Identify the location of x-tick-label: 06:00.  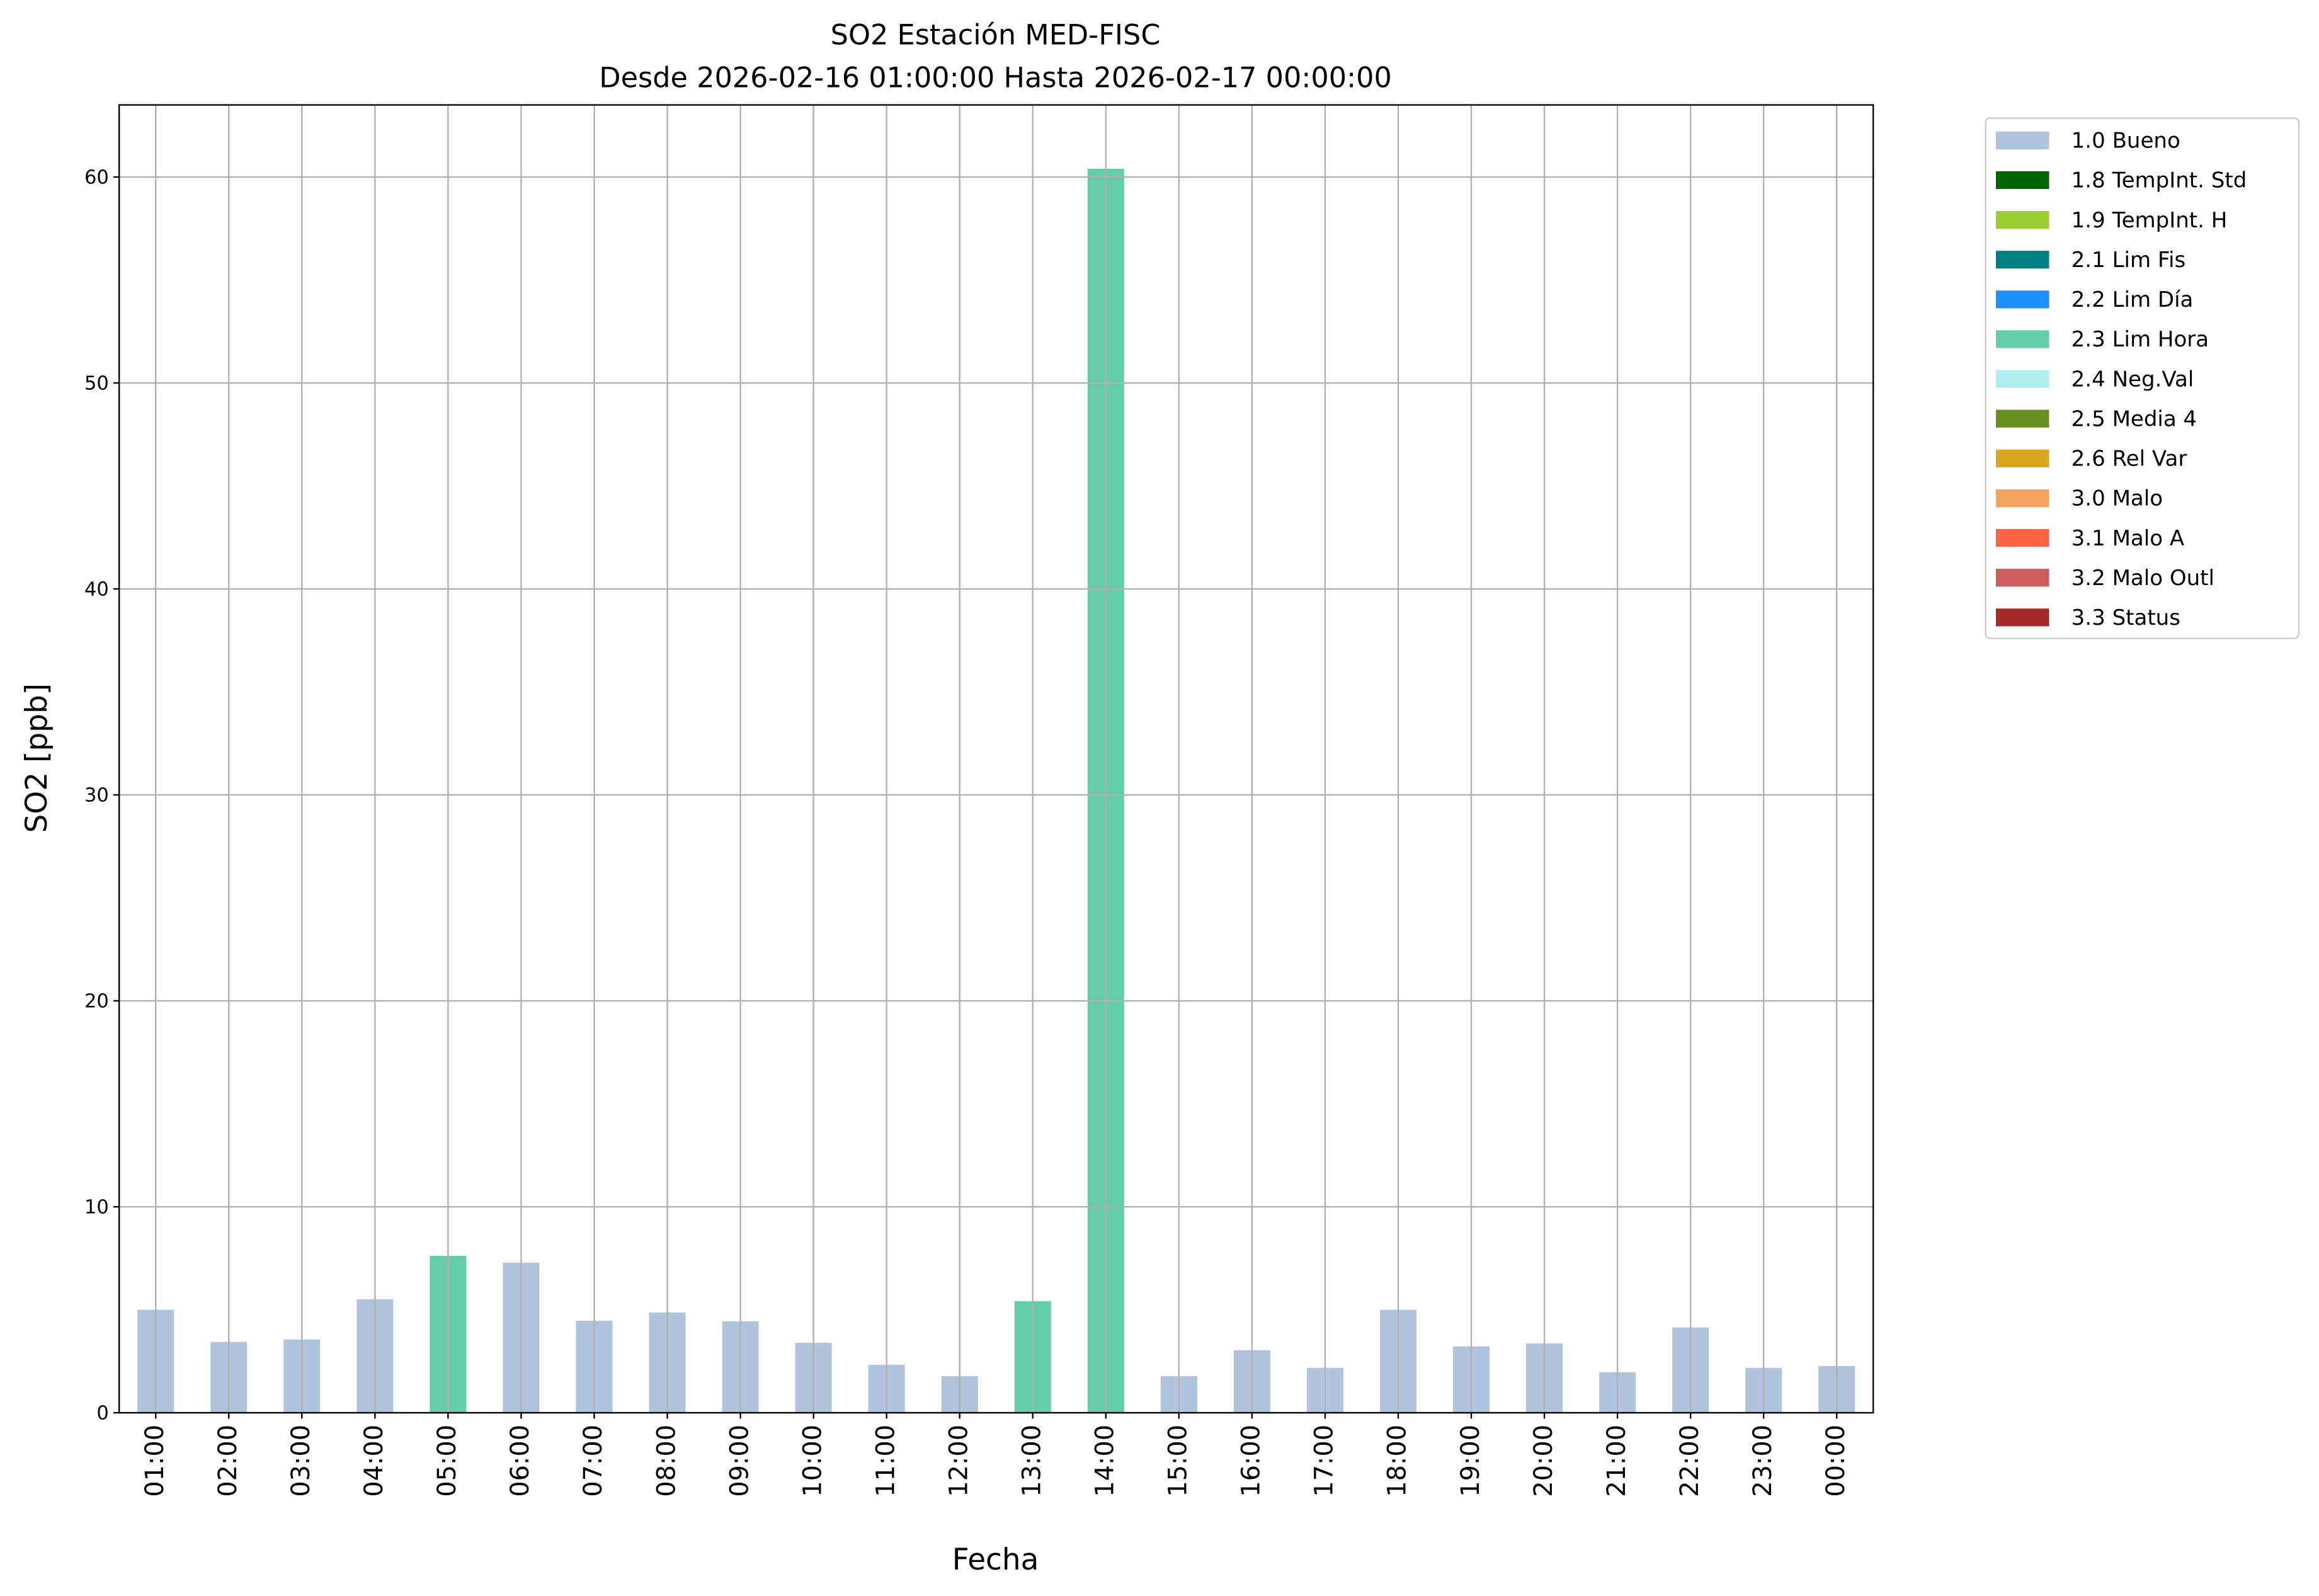
(520, 1461).